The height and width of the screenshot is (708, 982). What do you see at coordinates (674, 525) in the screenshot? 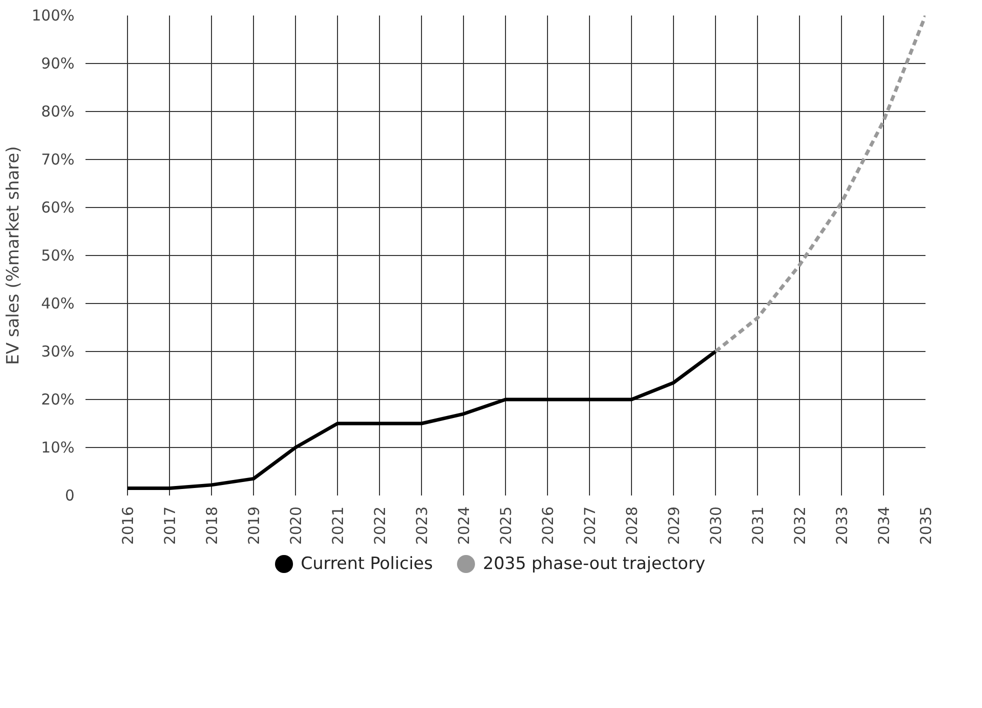
I see `x-tick-label: 2029` at bounding box center [674, 525].